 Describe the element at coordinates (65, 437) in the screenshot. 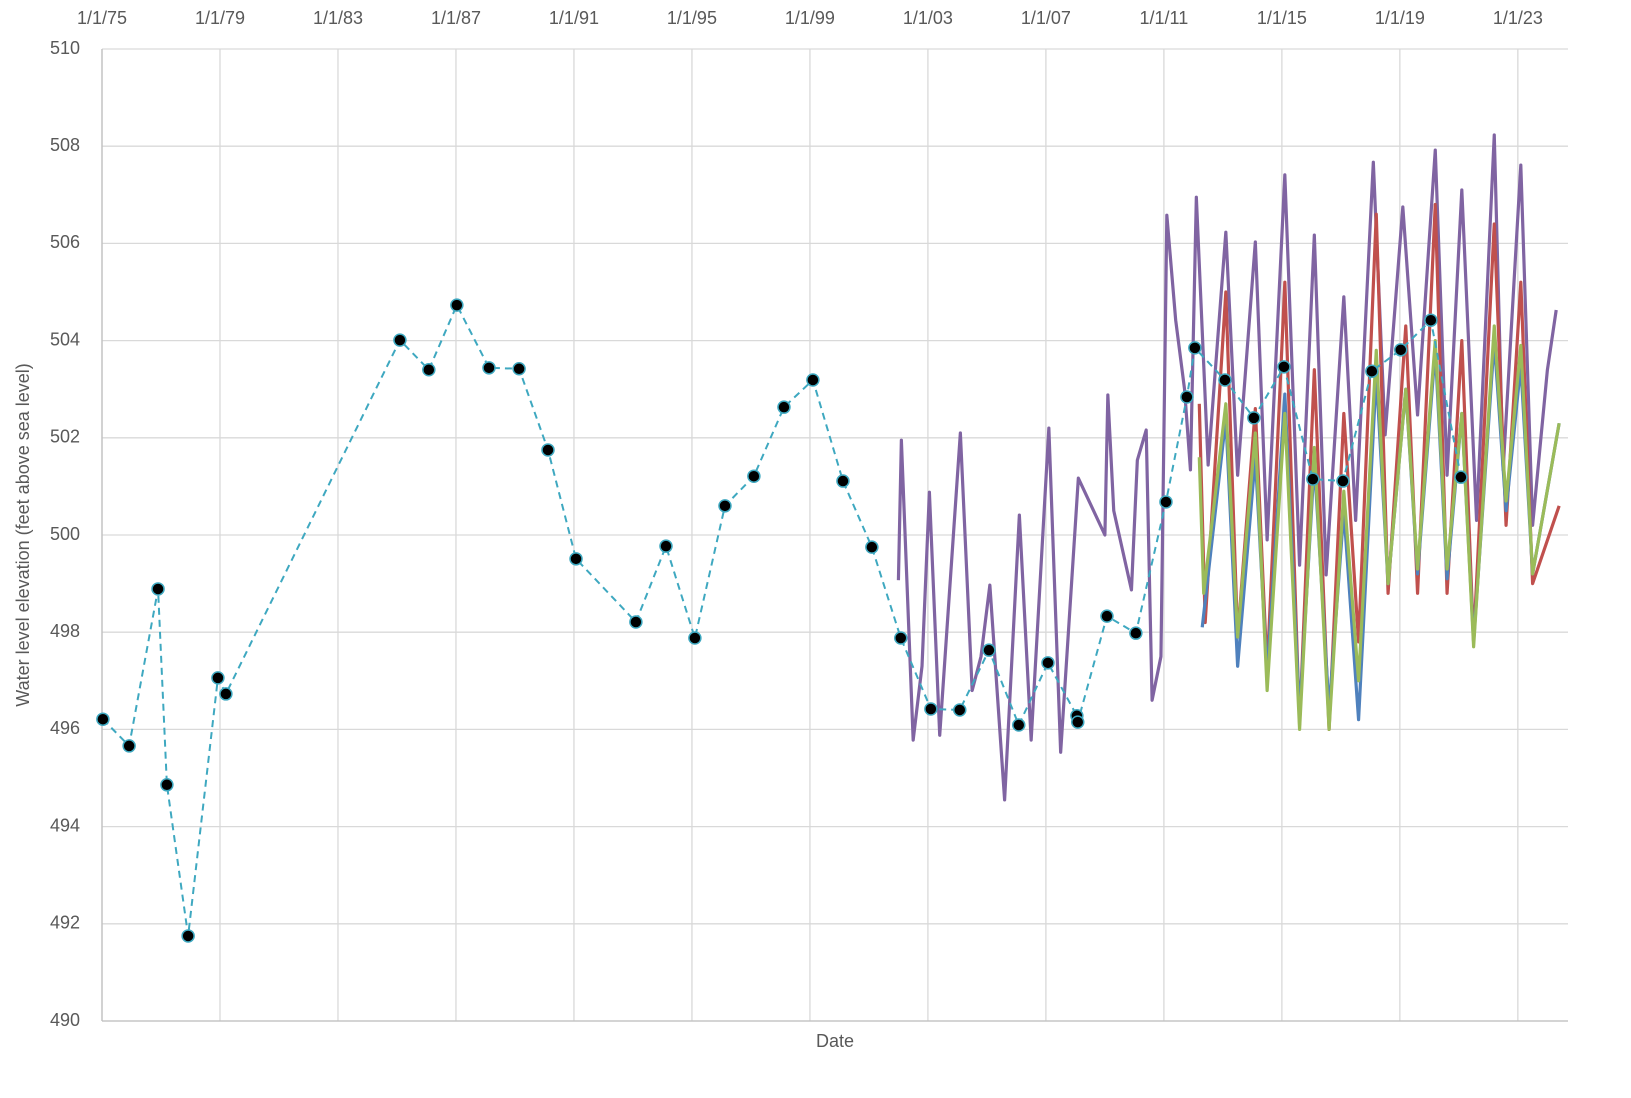

I see `y-tick-label: 502` at that location.